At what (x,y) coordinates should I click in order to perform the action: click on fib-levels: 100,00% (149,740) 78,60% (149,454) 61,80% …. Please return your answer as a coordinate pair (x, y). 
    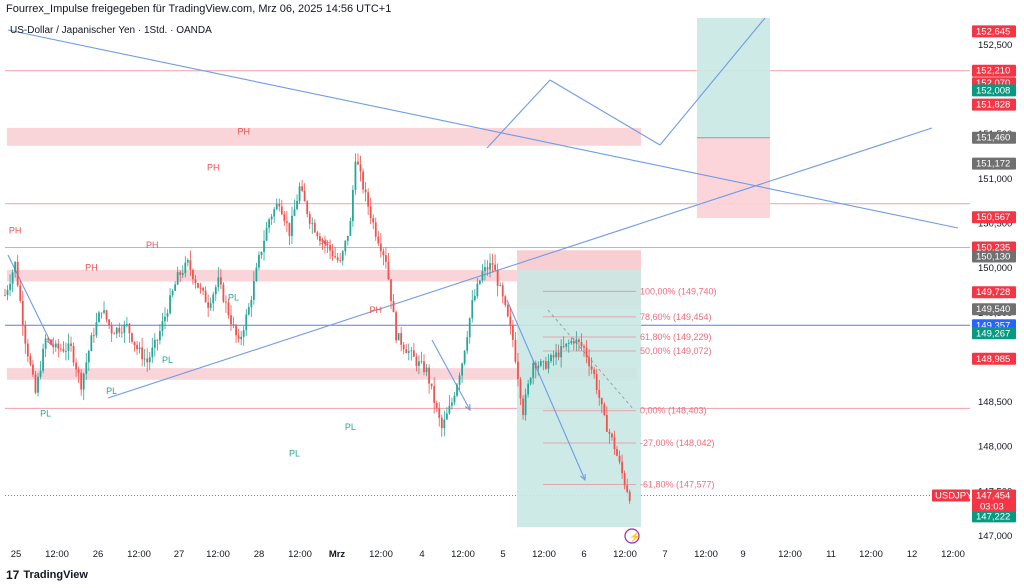
    Looking at the image, I should click on (630, 388).